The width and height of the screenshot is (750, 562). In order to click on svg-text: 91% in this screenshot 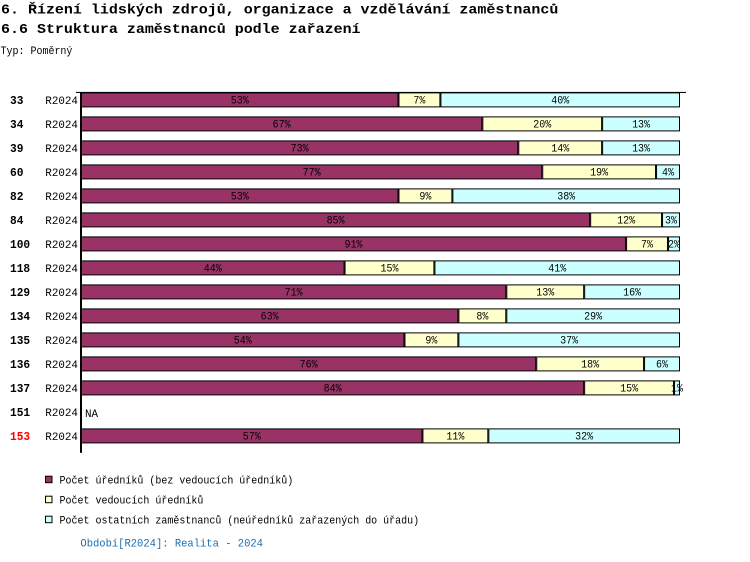, I will do `click(354, 245)`.